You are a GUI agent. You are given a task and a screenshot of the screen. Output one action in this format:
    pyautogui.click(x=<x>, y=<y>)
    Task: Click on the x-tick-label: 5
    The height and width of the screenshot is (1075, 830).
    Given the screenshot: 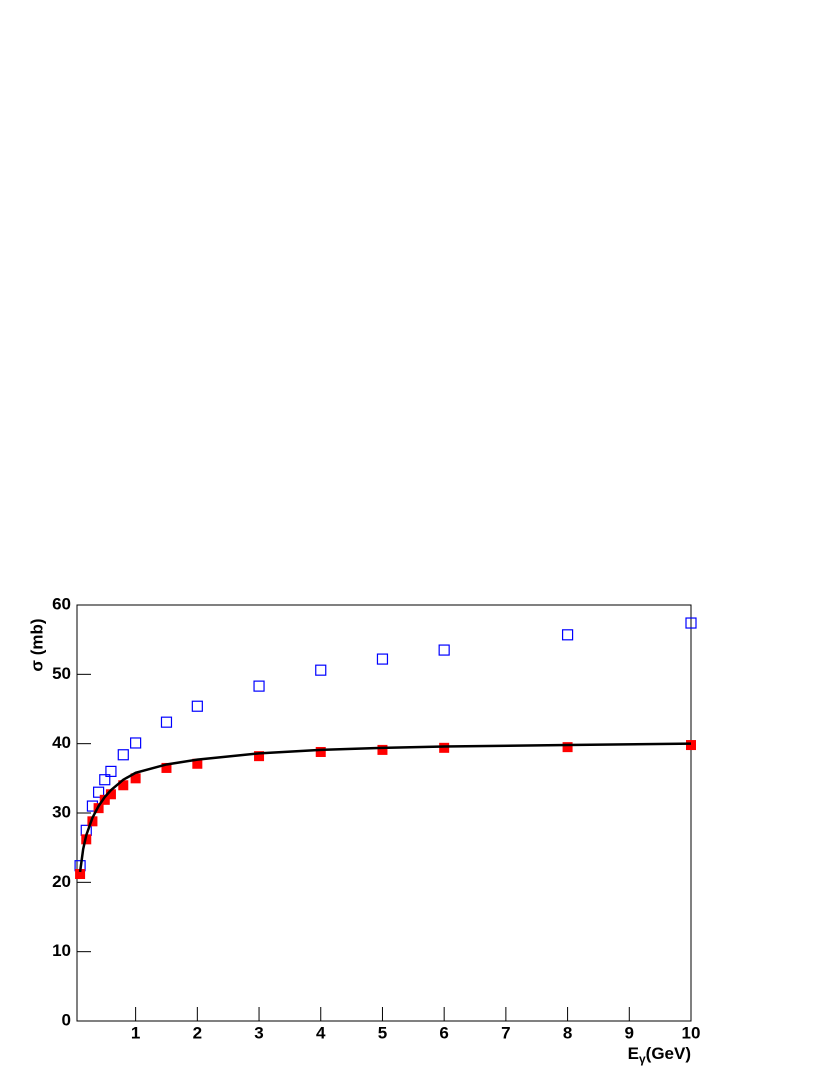 What is the action you would take?
    pyautogui.click(x=382, y=1032)
    